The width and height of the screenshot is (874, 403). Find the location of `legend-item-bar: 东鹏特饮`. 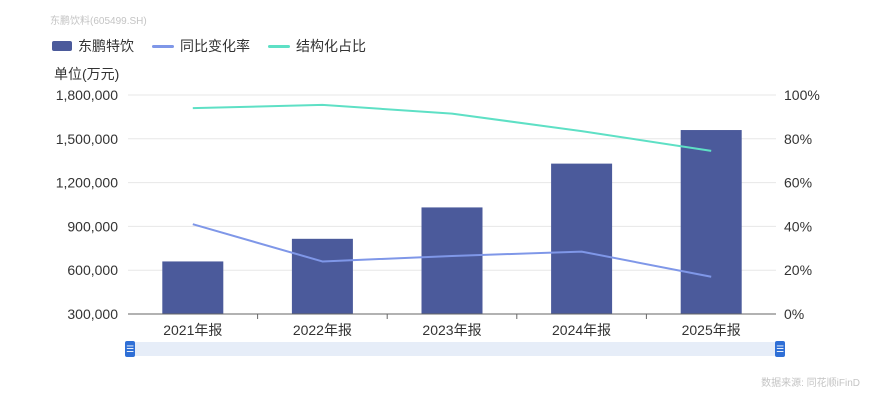

legend-item-bar: 东鹏特饮 is located at coordinates (93, 46).